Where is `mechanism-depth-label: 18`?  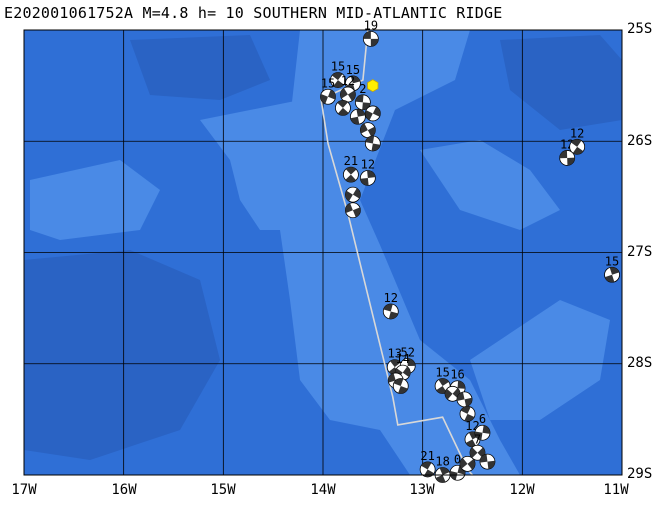
mechanism-depth-label: 18 is located at coordinates (442, 462).